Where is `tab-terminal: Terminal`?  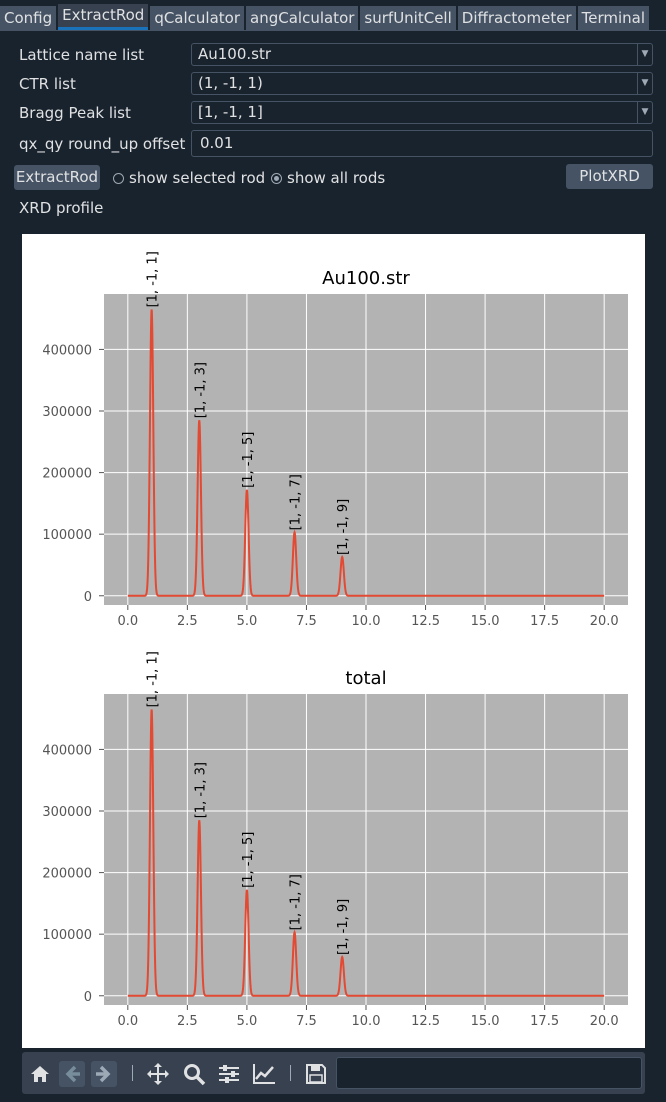 tab-terminal: Terminal is located at coordinates (613, 18).